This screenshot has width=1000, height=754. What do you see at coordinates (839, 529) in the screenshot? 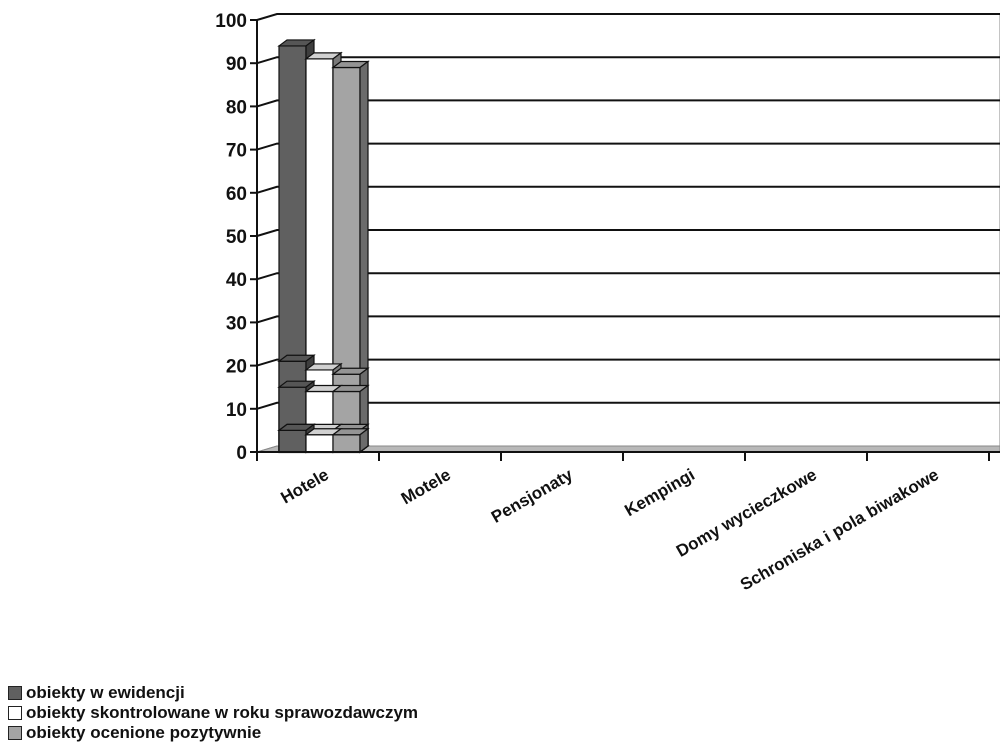
I see `x-tick-label: Schroniska i pola biwakowe` at bounding box center [839, 529].